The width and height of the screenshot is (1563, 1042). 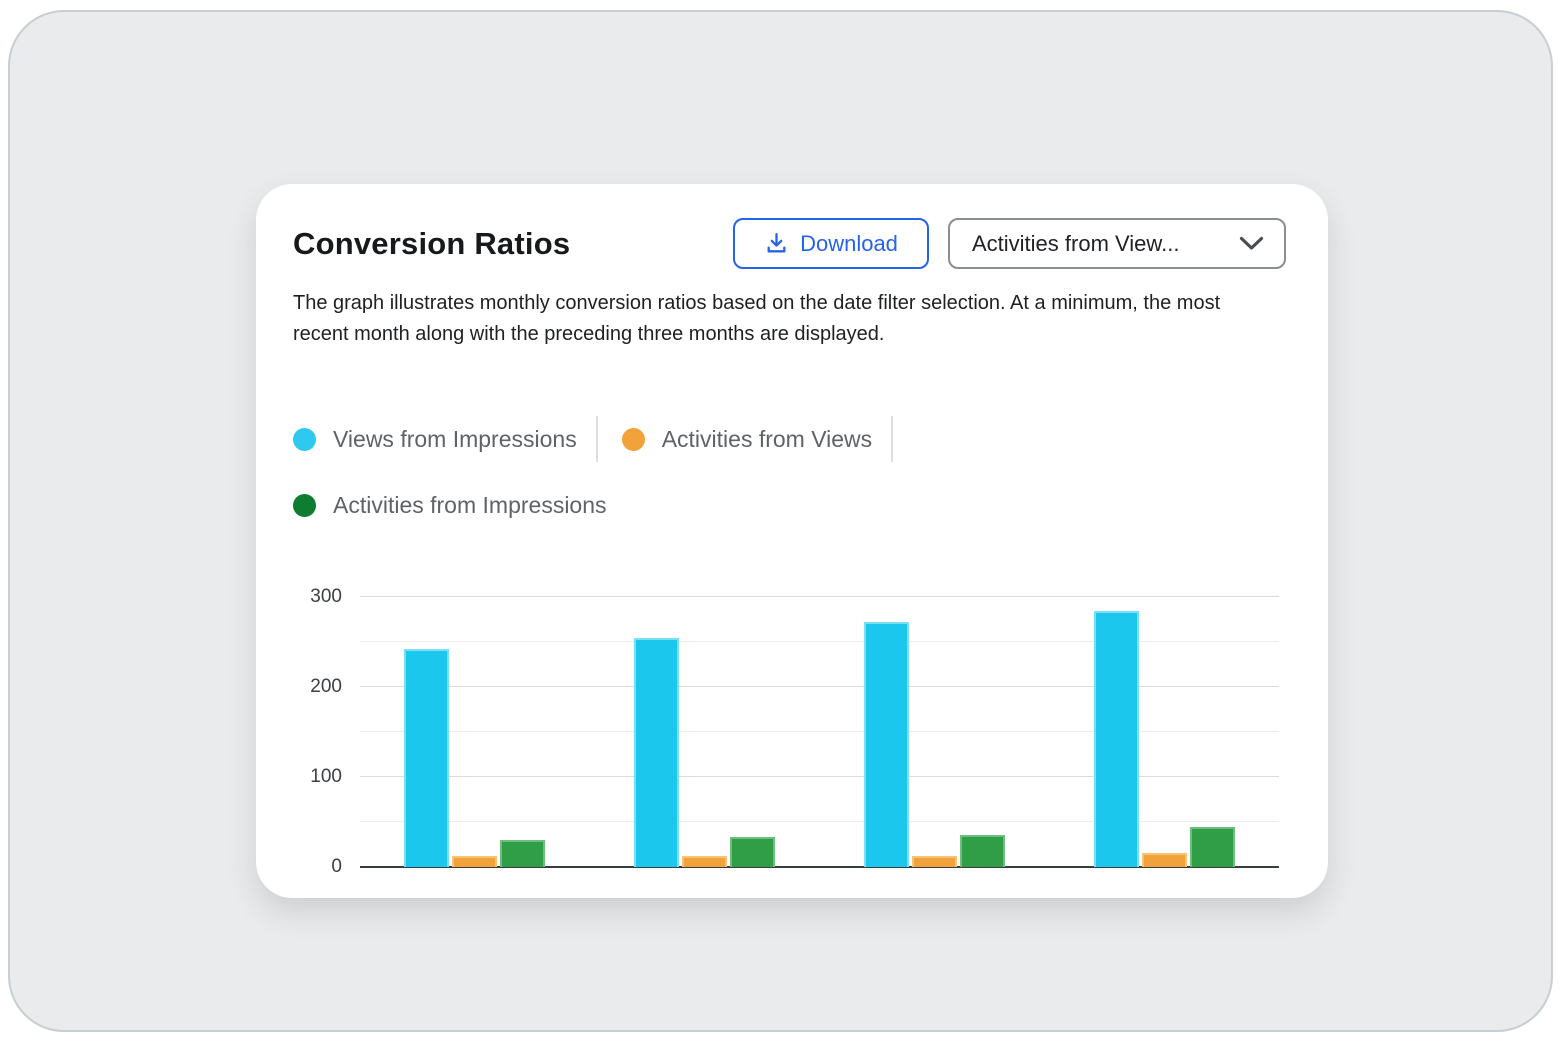 What do you see at coordinates (455, 438) in the screenshot?
I see `legend-label: Views from Impressions` at bounding box center [455, 438].